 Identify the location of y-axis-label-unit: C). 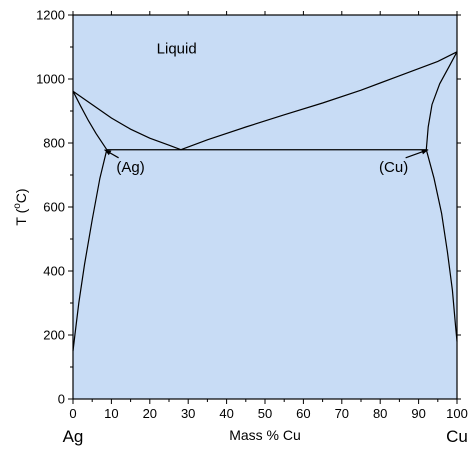
(21, 195).